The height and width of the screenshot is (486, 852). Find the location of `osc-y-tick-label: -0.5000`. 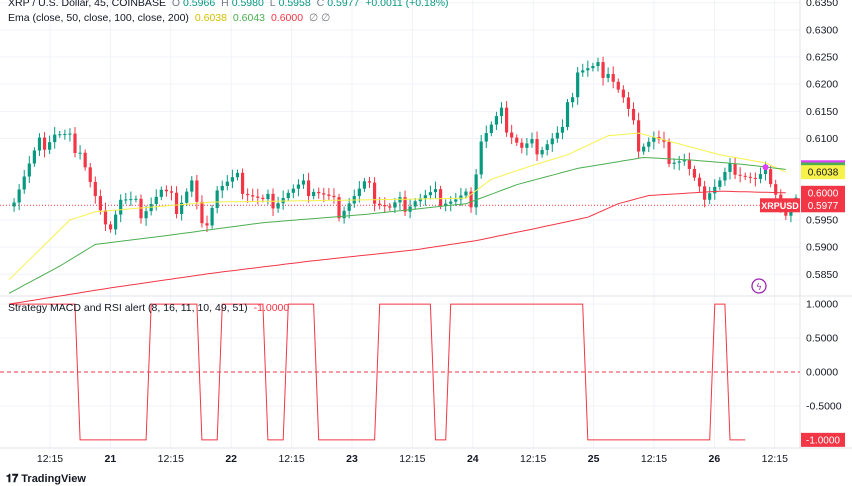

osc-y-tick-label: -0.5000 is located at coordinates (824, 406).